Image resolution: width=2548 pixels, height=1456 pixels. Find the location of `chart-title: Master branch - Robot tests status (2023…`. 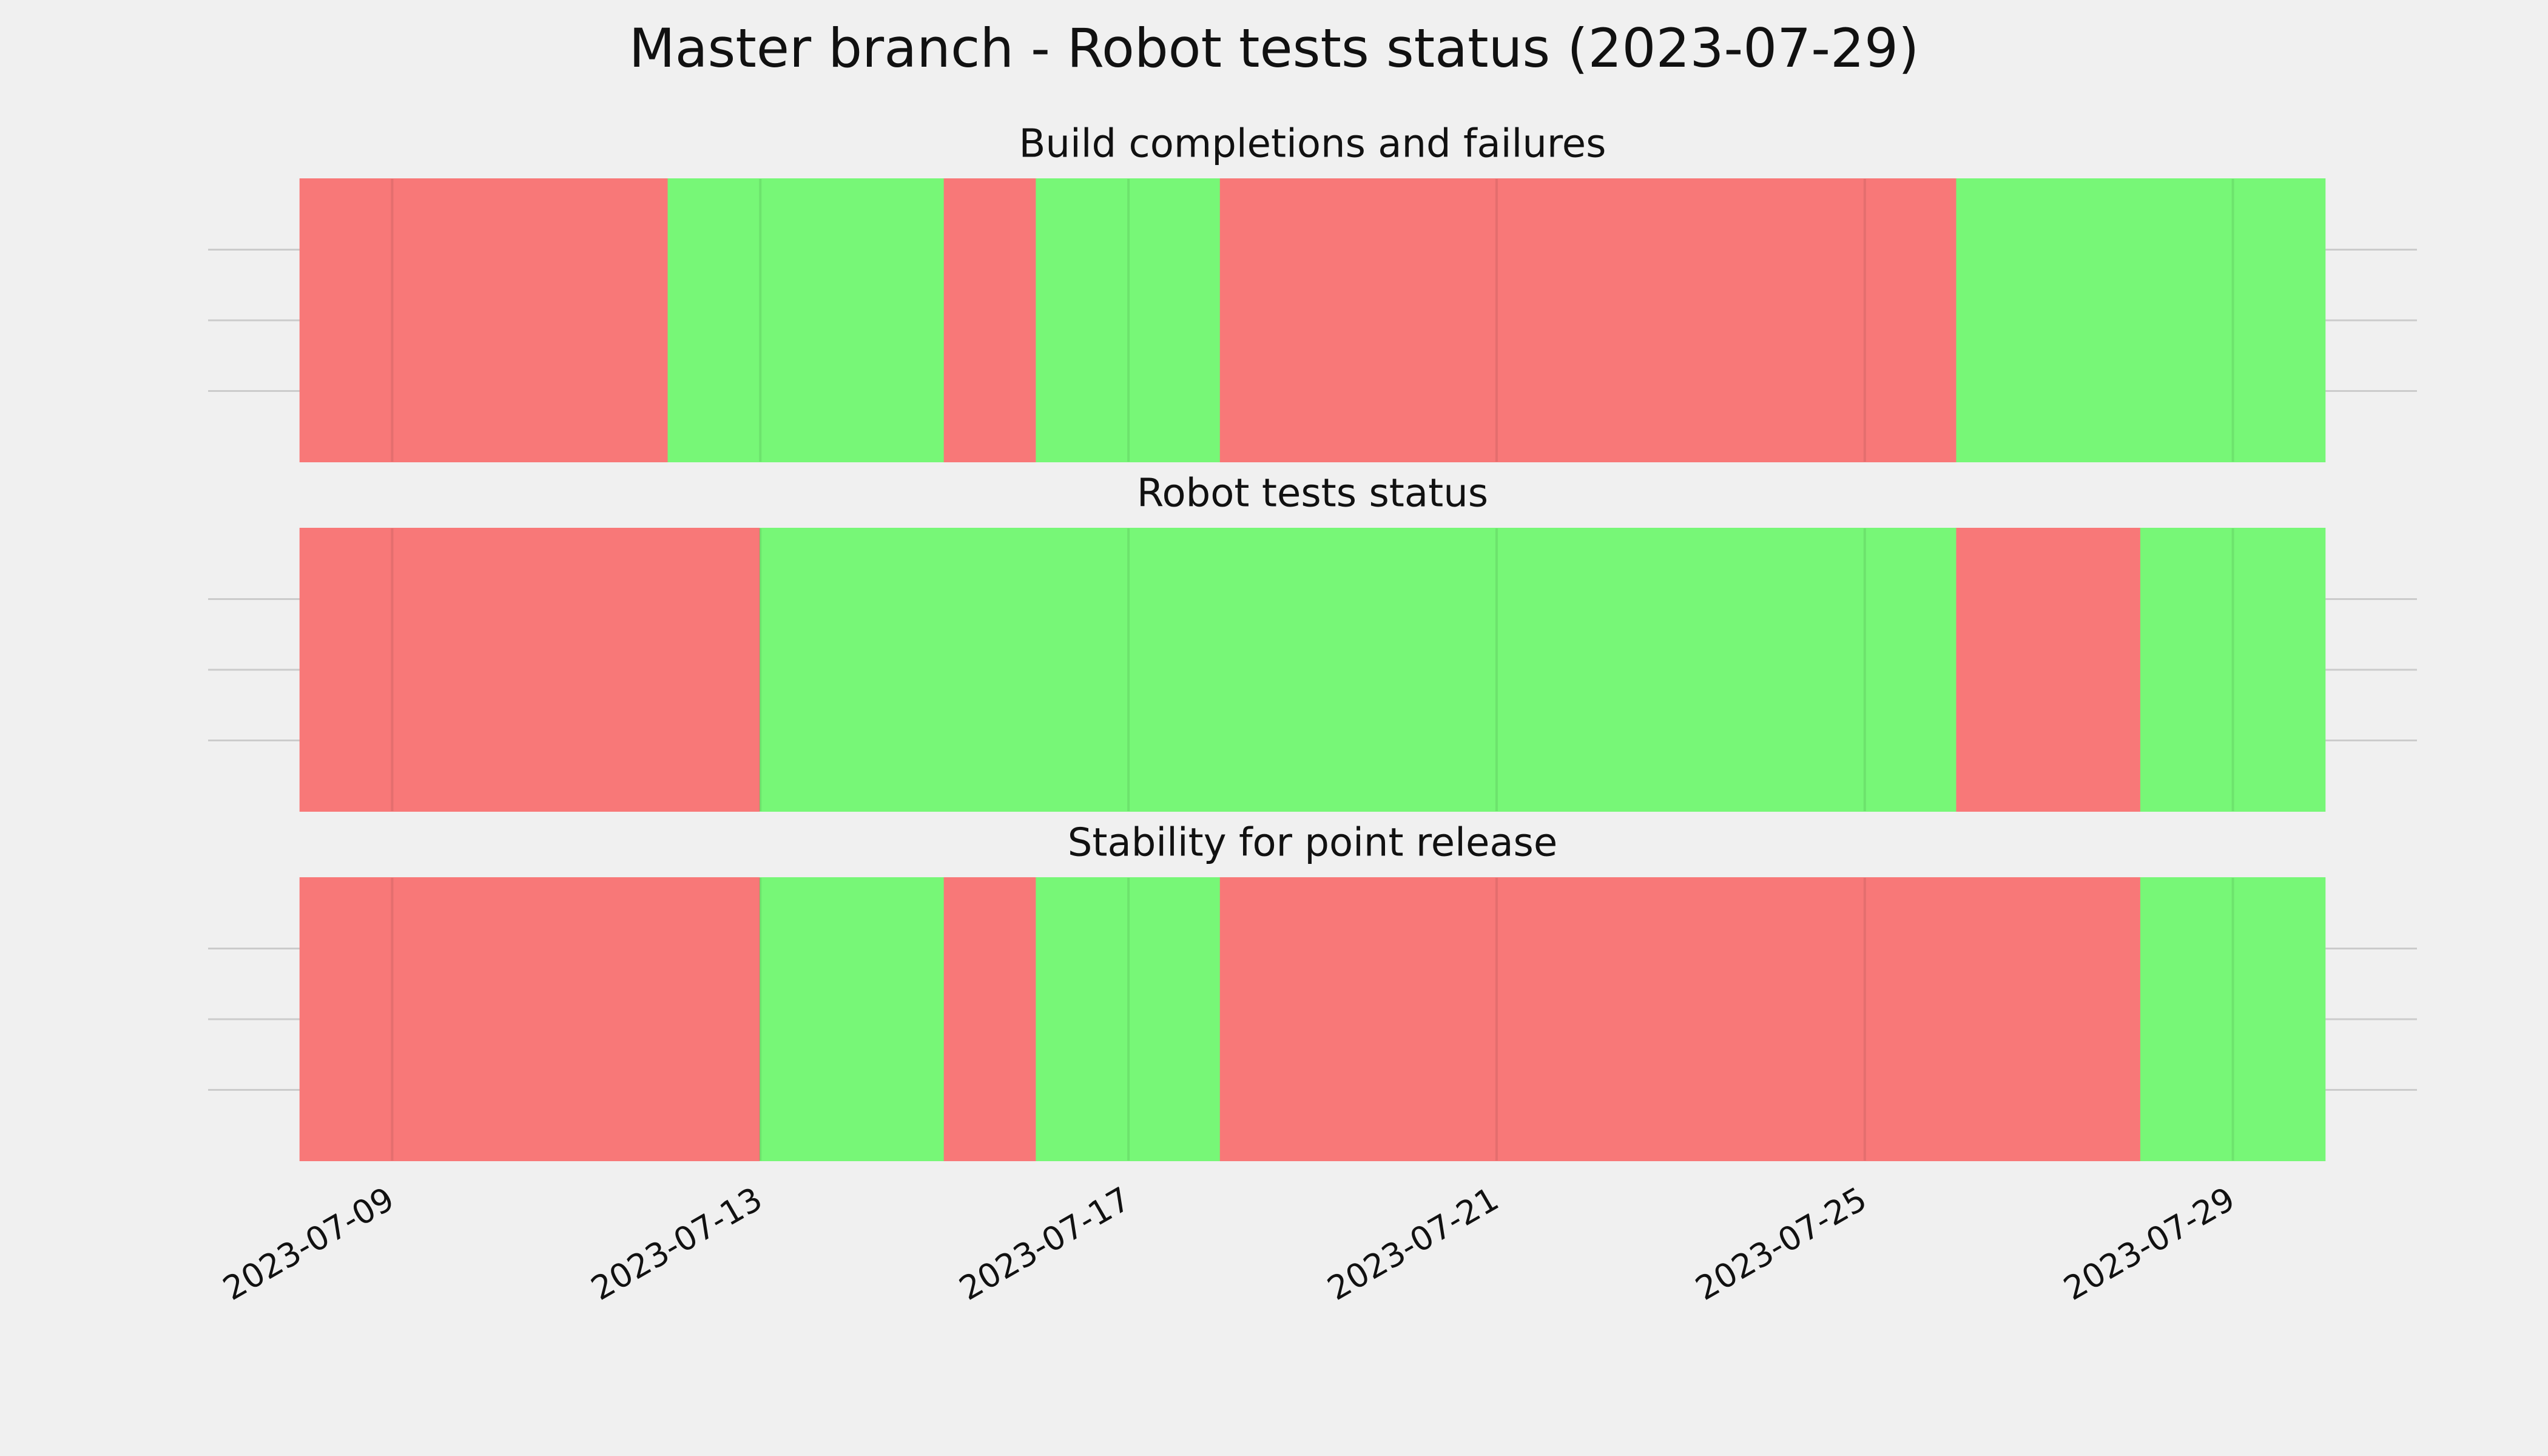

chart-title: Master branch - Robot tests status (2023… is located at coordinates (1274, 48).